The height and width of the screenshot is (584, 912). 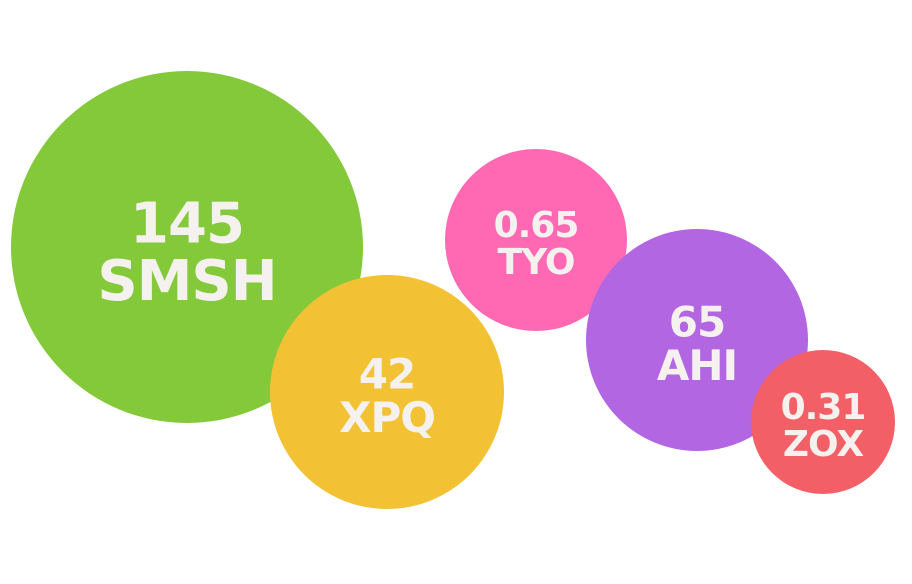 I want to click on bubble-name-ahi: AHI, so click(x=697, y=365).